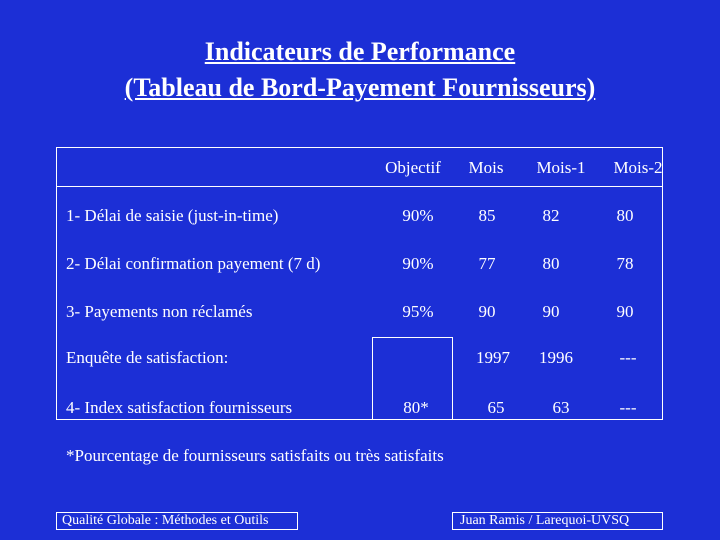 Image resolution: width=720 pixels, height=540 pixels. Describe the element at coordinates (561, 167) in the screenshot. I see `header-mois-1: Mois-1` at that location.